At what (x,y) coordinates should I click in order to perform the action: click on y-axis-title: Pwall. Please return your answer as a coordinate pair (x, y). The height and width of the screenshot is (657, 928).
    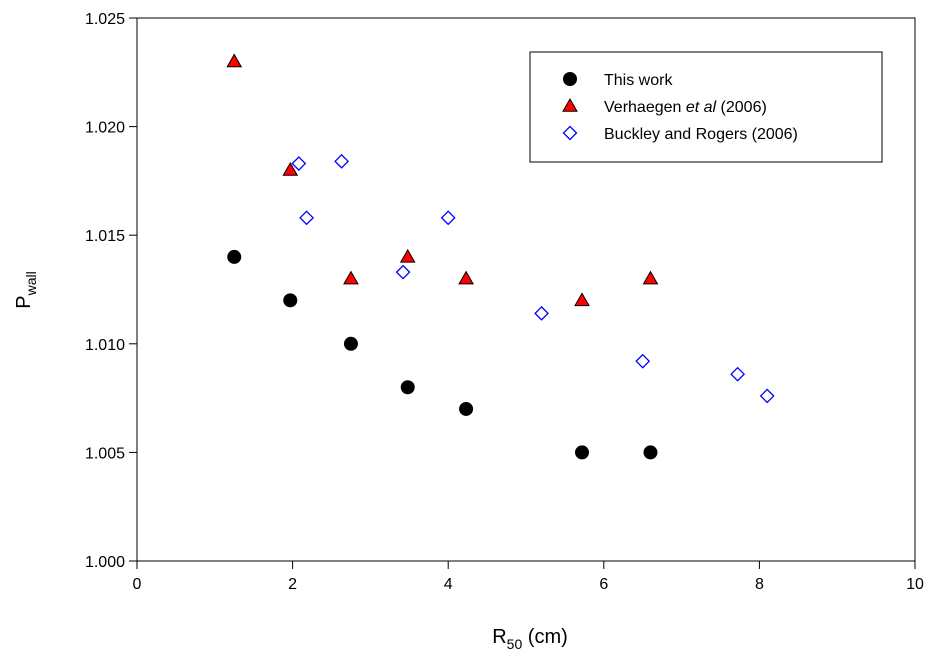
    Looking at the image, I should click on (26, 289).